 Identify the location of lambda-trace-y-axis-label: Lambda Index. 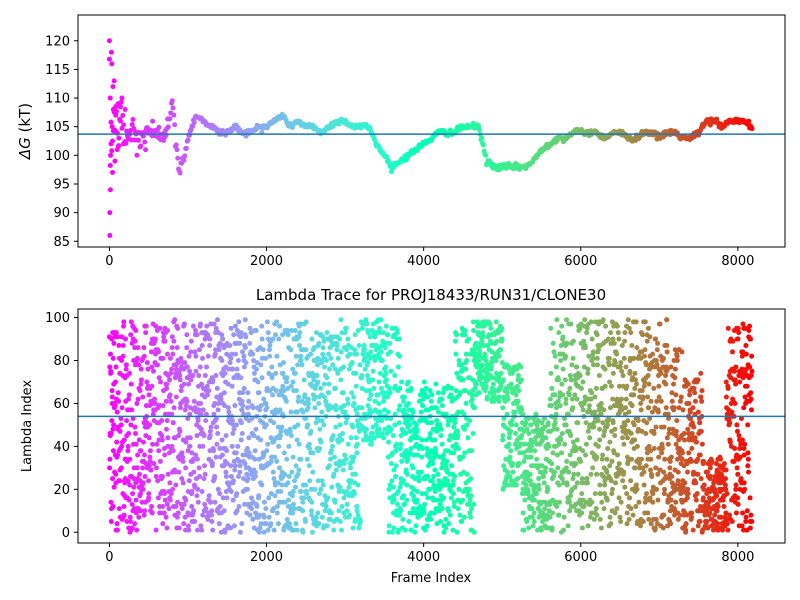
(27, 426).